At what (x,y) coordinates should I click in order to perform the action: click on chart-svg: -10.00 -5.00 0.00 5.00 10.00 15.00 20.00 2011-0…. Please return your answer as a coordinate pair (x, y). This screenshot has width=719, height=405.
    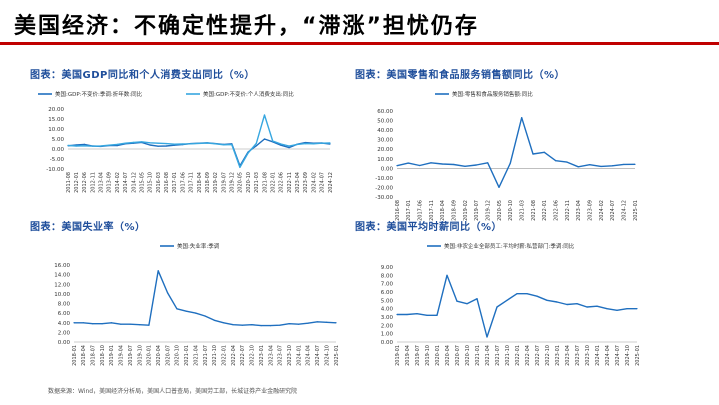
    Looking at the image, I should click on (186, 141).